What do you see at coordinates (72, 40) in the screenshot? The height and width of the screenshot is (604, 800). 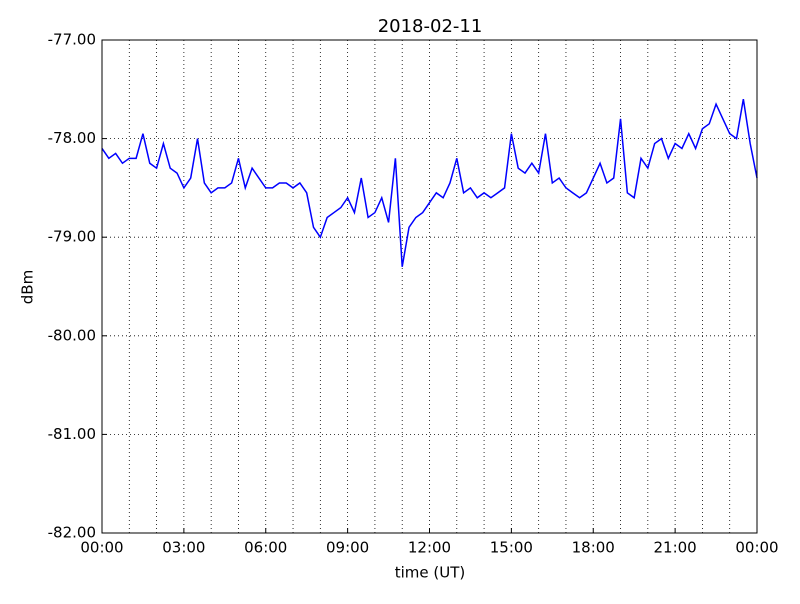 I see `y-tick-label: -77.00` at bounding box center [72, 40].